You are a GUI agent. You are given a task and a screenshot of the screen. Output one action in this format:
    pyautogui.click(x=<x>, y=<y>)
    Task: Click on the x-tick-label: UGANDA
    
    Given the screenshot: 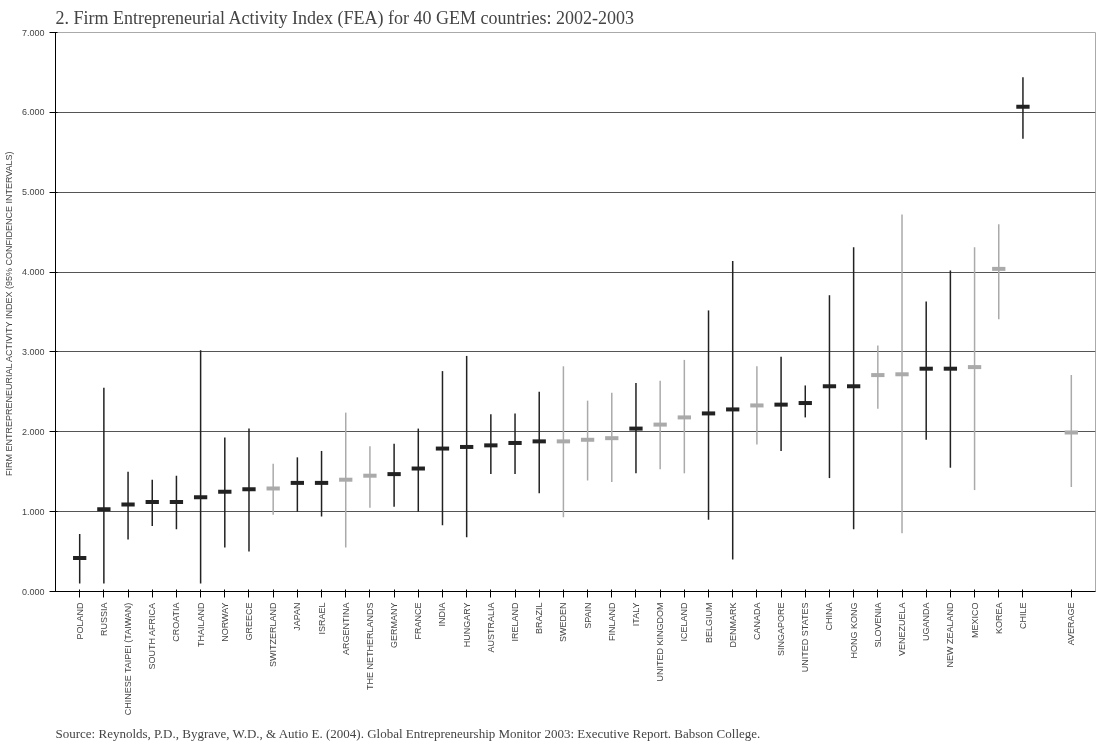 What is the action you would take?
    pyautogui.click(x=926, y=621)
    